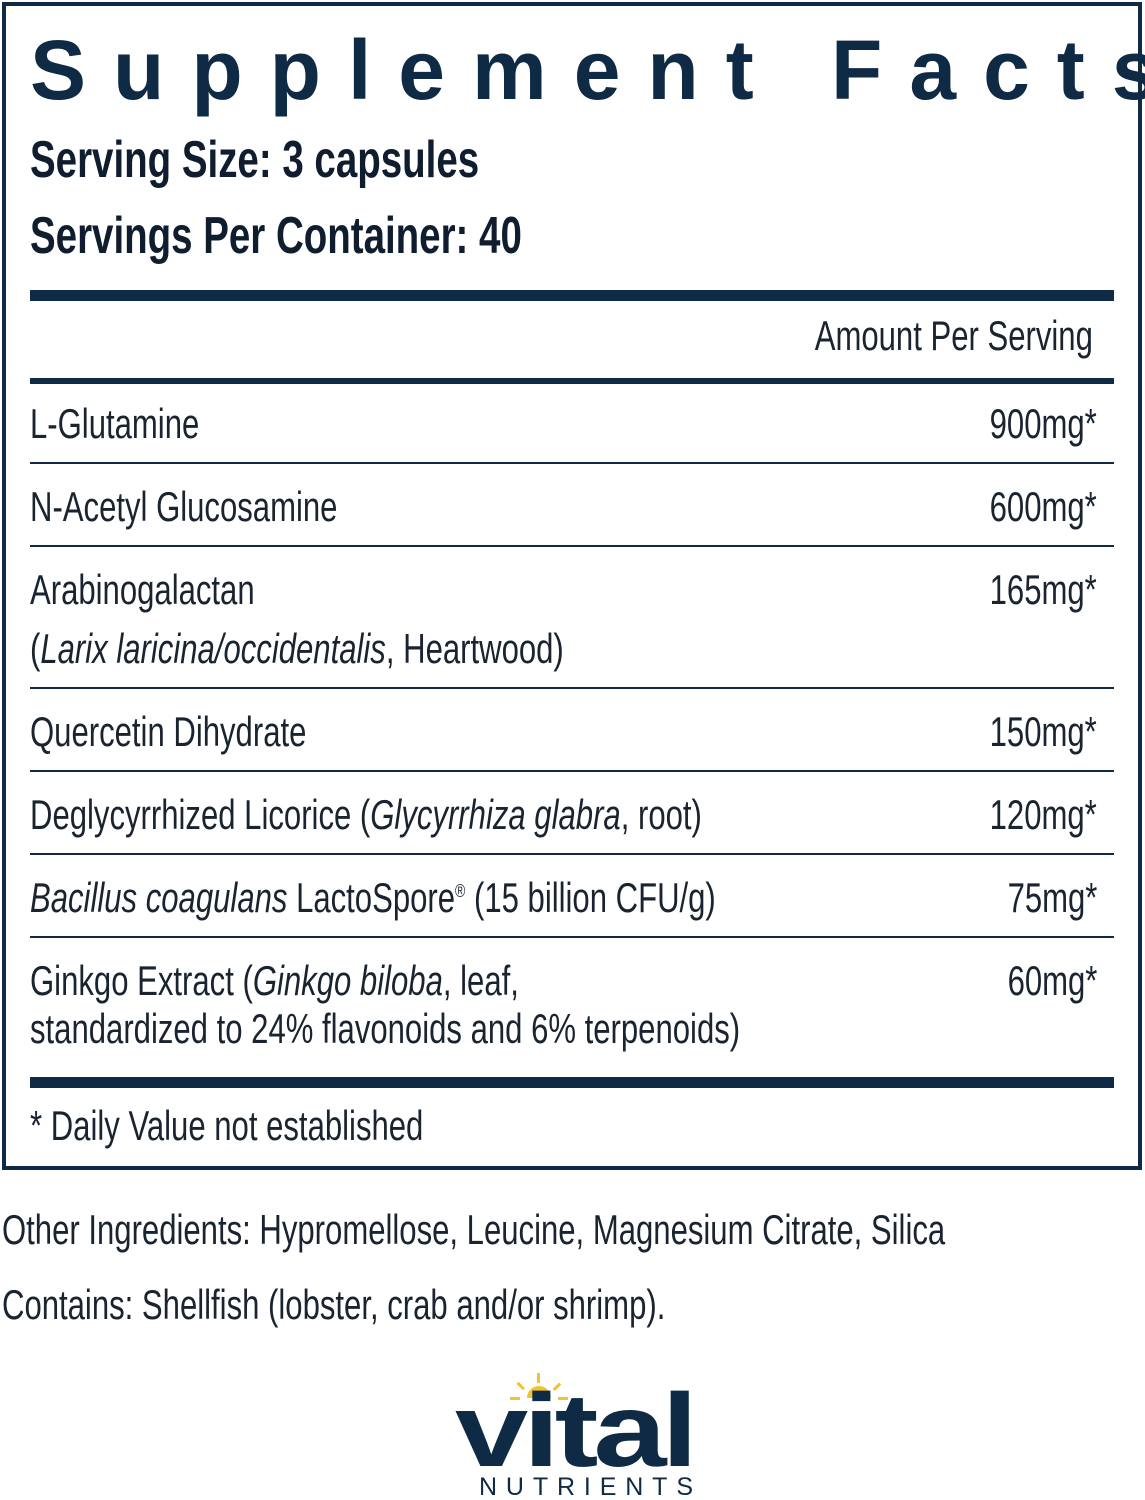 This screenshot has width=1145, height=1500. Describe the element at coordinates (1052, 980) in the screenshot. I see `ingredient-amount: 60mg*` at that location.